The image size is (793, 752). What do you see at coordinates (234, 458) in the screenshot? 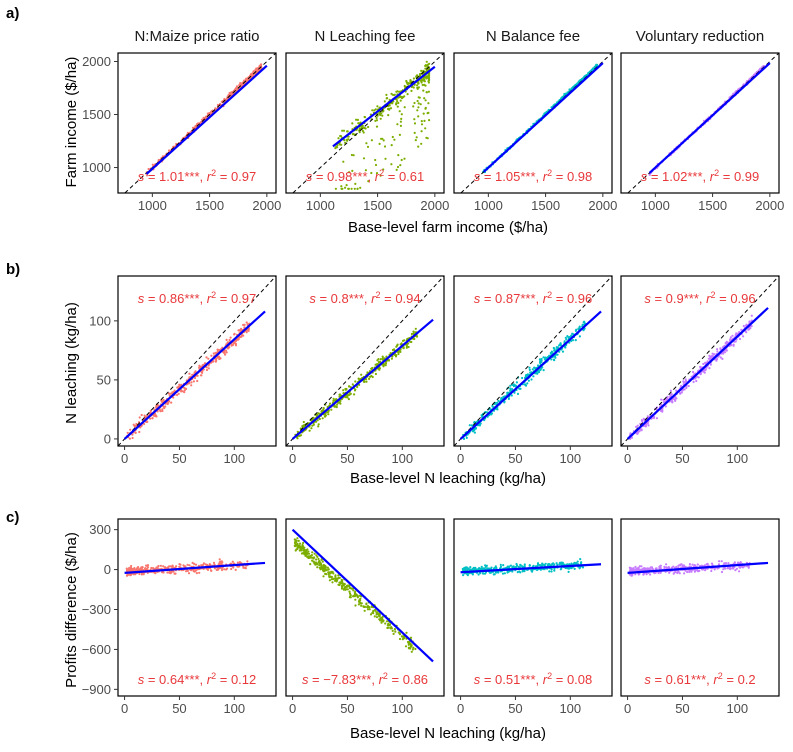
I see `x-tick-label: 100` at bounding box center [234, 458].